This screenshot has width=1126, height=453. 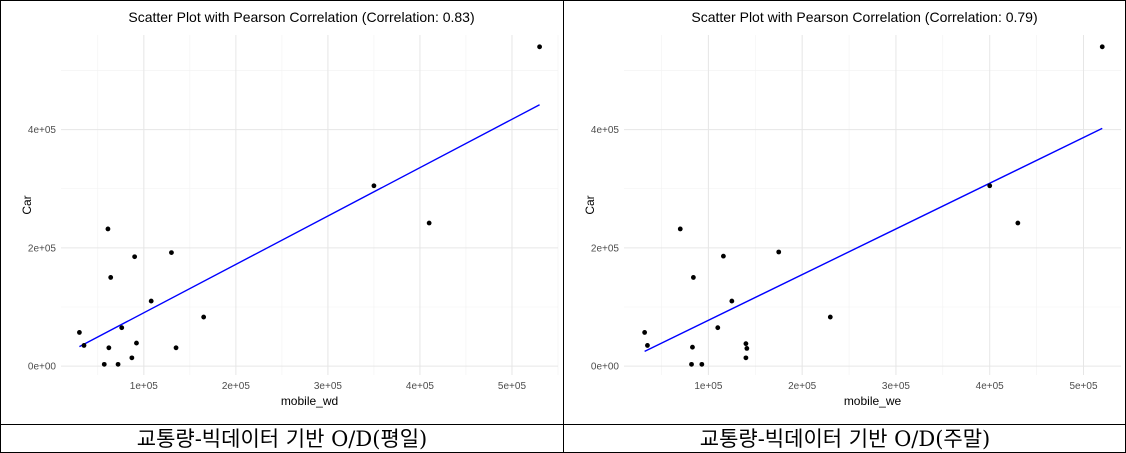 I want to click on x-axis-label: mobile_wd, so click(x=309, y=401).